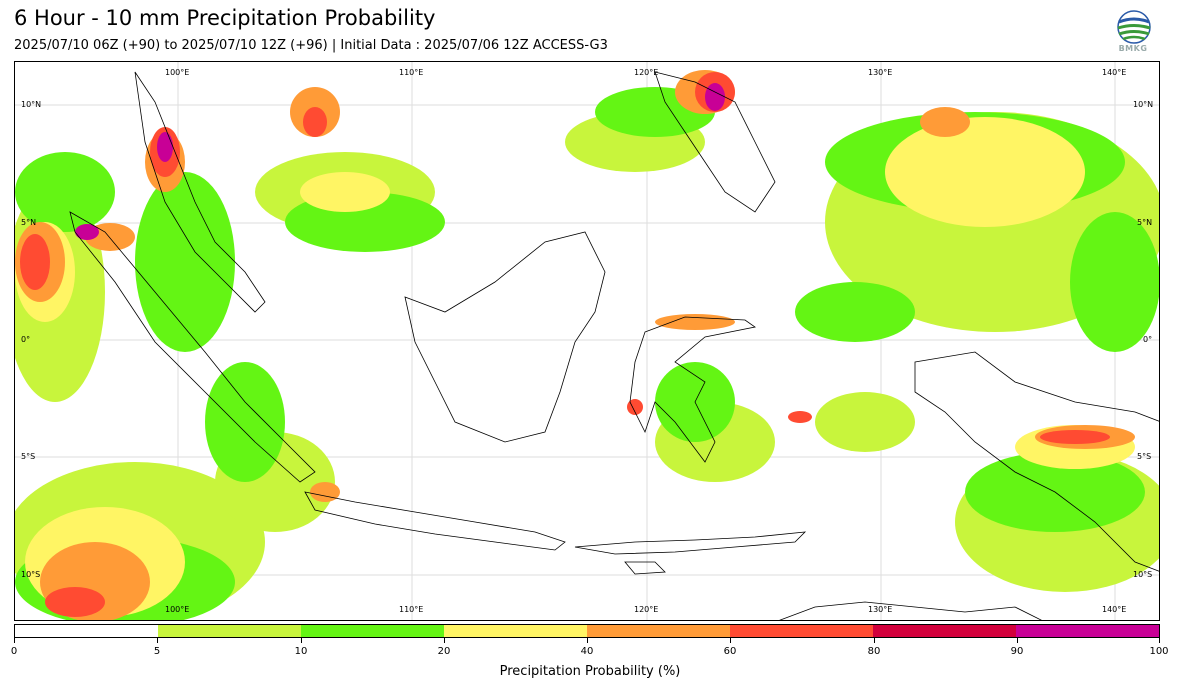 The height and width of the screenshot is (690, 1180). What do you see at coordinates (590, 671) in the screenshot?
I see `colorbar-label: Precipitation Probability (%)` at bounding box center [590, 671].